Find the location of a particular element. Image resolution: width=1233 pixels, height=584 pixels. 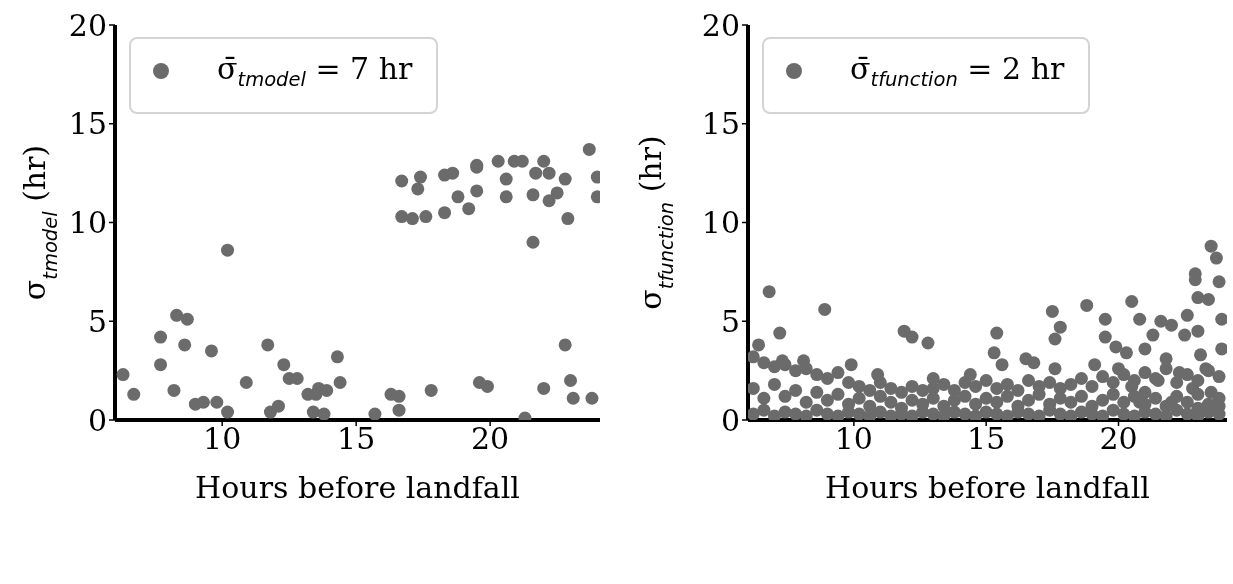

legend-label: σ̄$_{tmodel}$ = 7 hr is located at coordinates (315, 71).